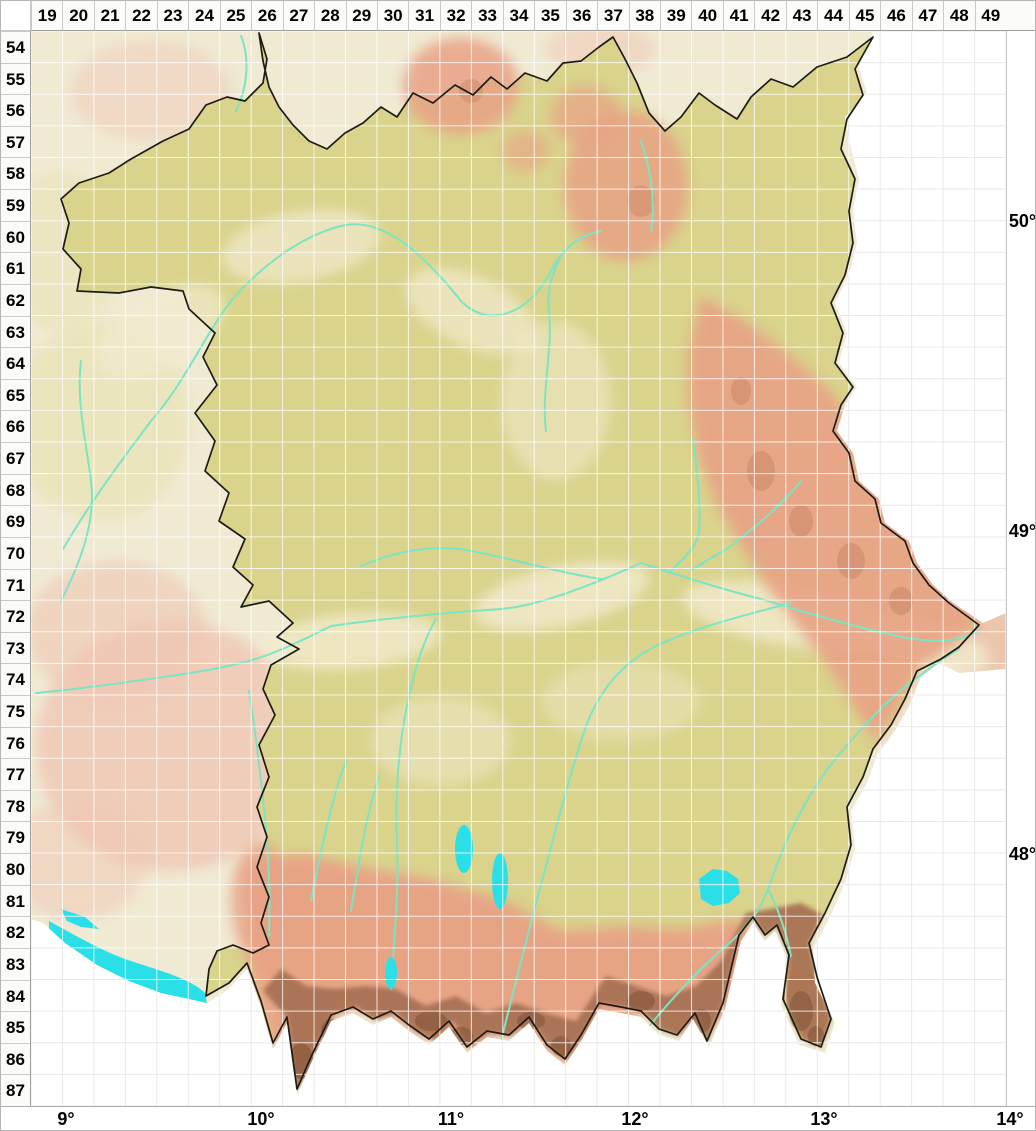 The image size is (1036, 1131). Describe the element at coordinates (109, 15) in the screenshot. I see `grid-column-header-21: 21` at that location.